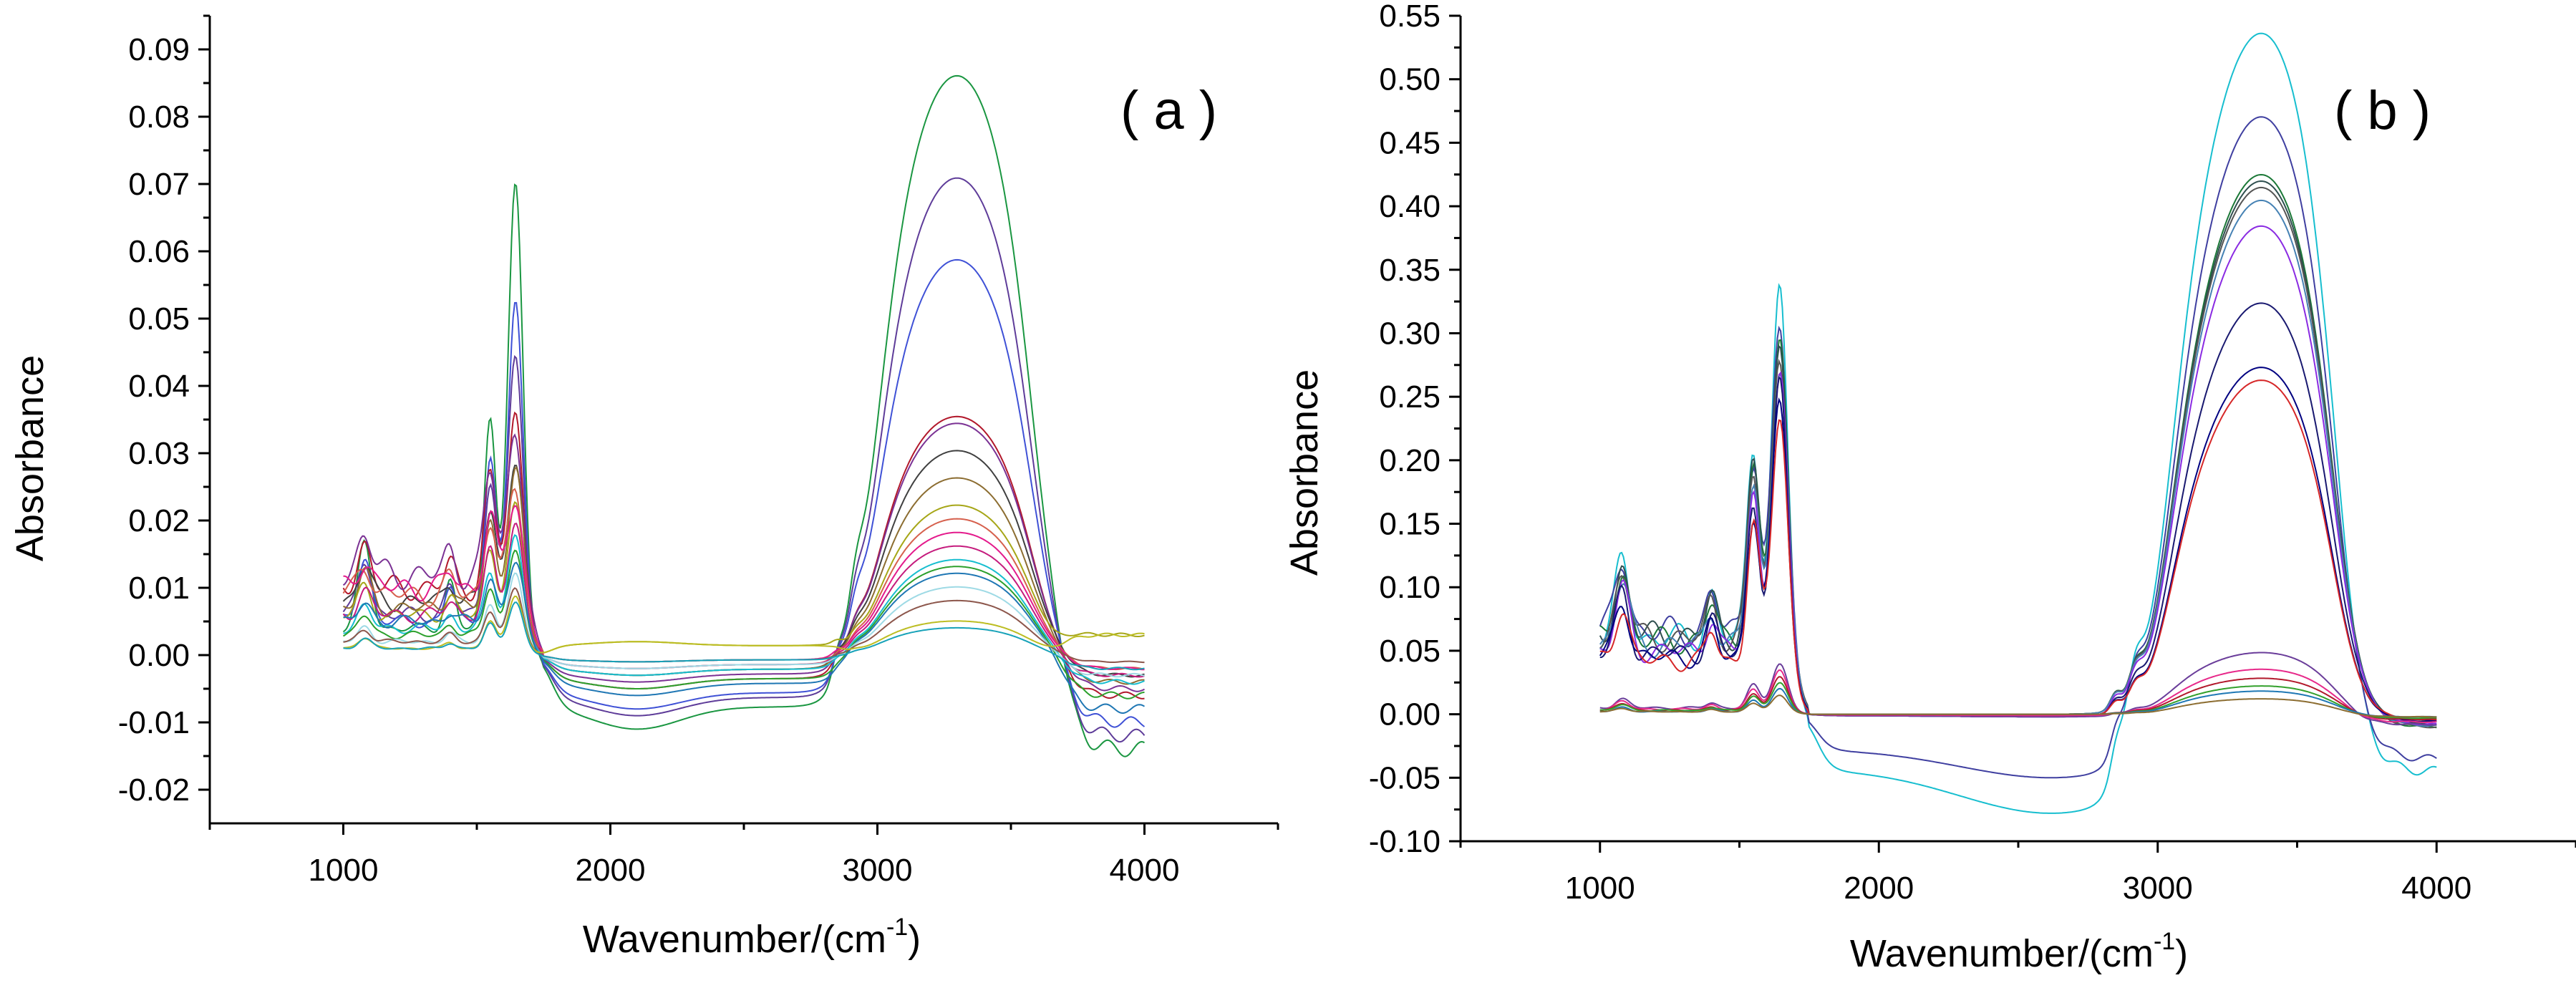  Describe the element at coordinates (159, 184) in the screenshot. I see `panel-a-y-tick-label: 0.07` at that location.